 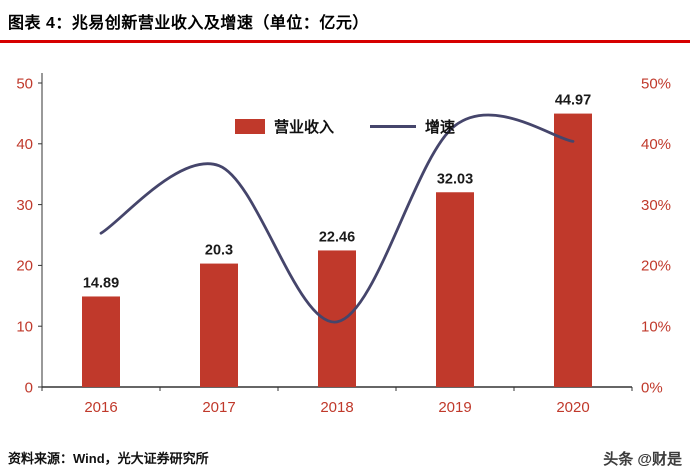 What do you see at coordinates (345, 41) in the screenshot?
I see `title-underline` at bounding box center [345, 41].